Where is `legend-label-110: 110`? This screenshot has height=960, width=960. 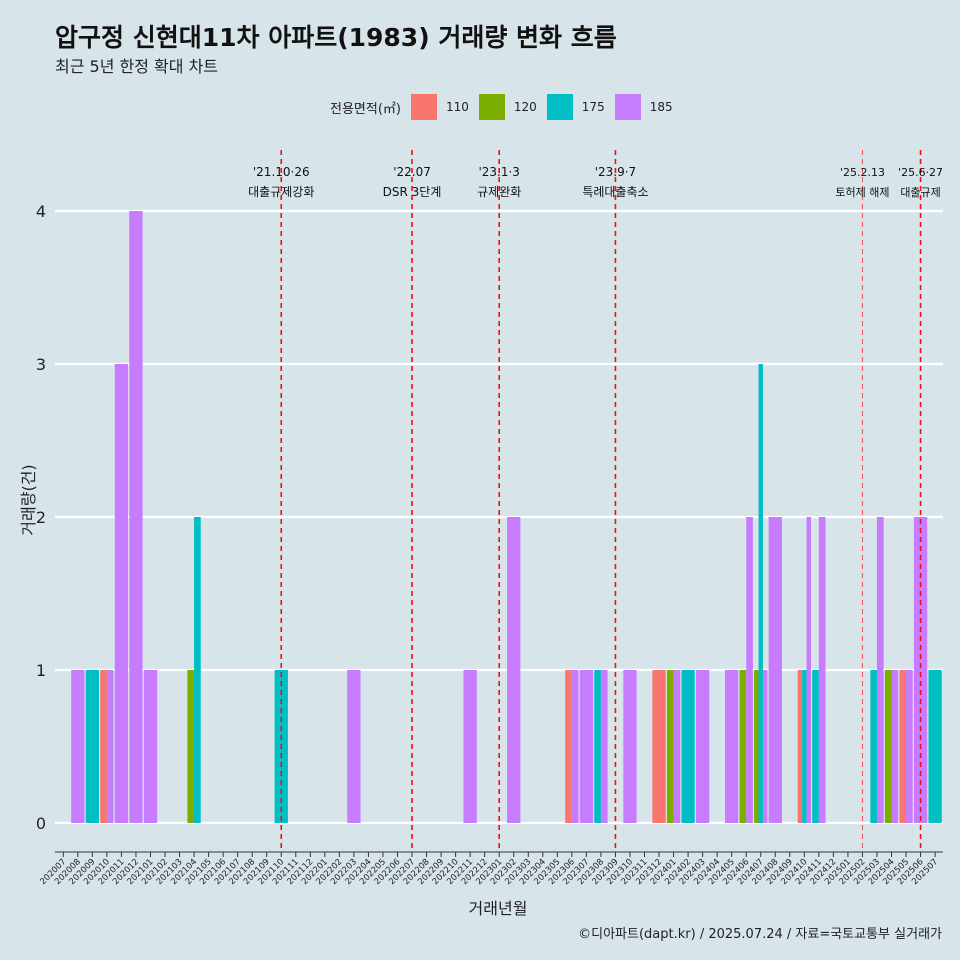
legend-label-110: 110 is located at coordinates (457, 107).